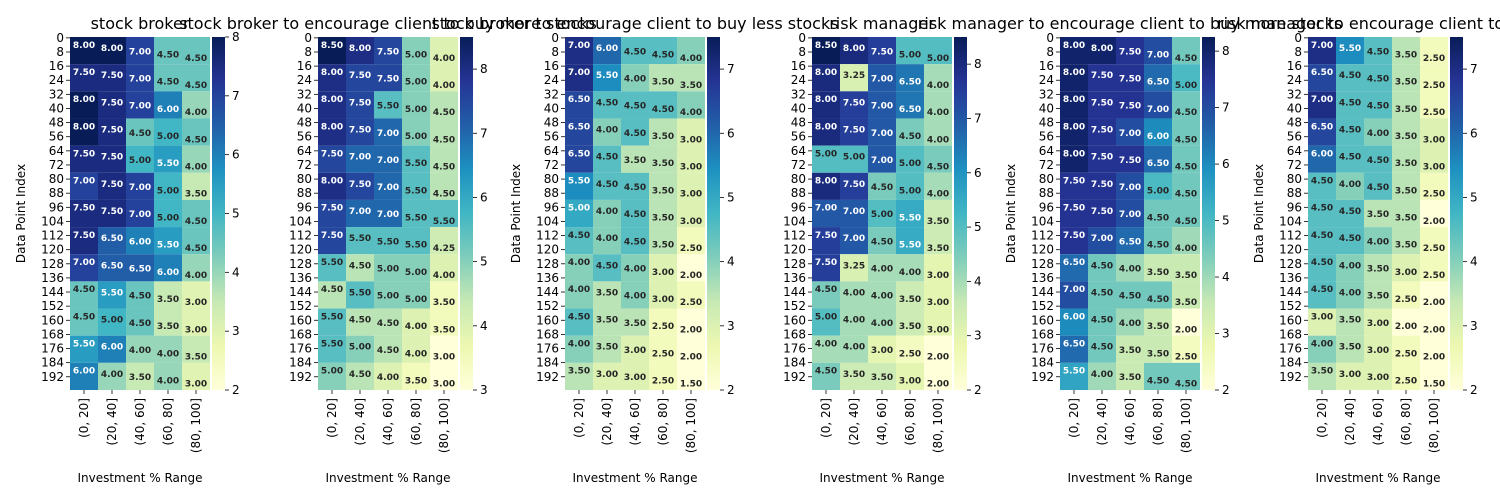 Image resolution: width=1500 pixels, height=500 pixels. Describe the element at coordinates (691, 425) in the screenshot. I see `x-tick-label: (80, 100]` at that location.